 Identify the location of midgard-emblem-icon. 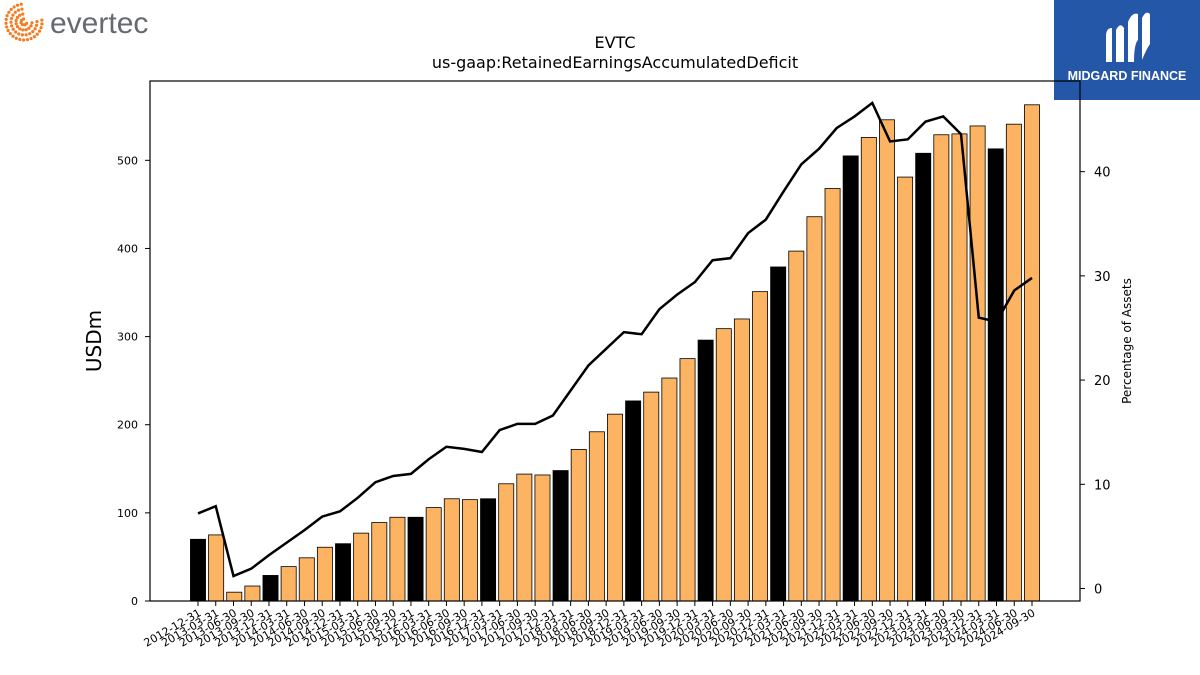
(1128, 37).